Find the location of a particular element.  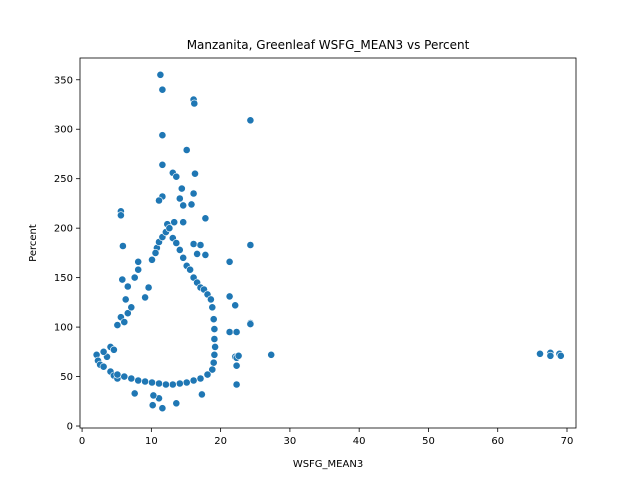

y-tick-label: 0 is located at coordinates (70, 427).